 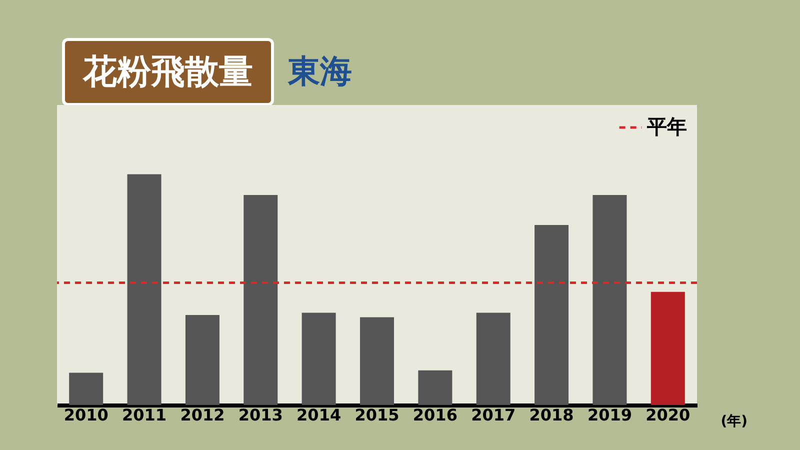 I want to click on x-tick-label: 2012, so click(x=202, y=415).